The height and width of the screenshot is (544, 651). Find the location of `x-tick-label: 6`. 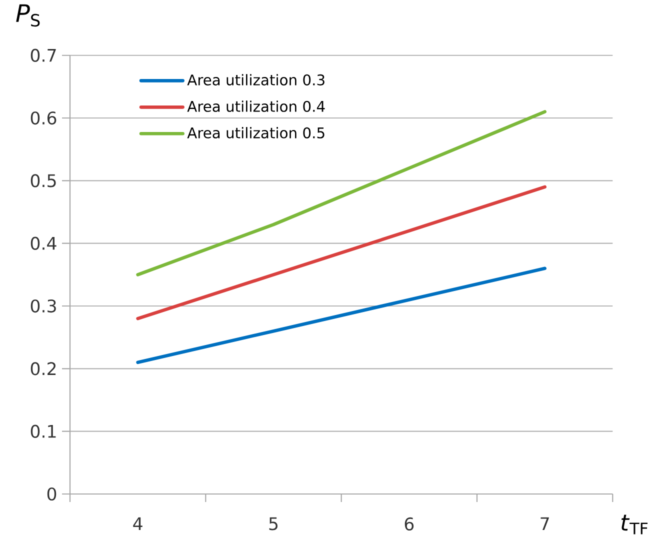

x-tick-label: 6 is located at coordinates (409, 523).